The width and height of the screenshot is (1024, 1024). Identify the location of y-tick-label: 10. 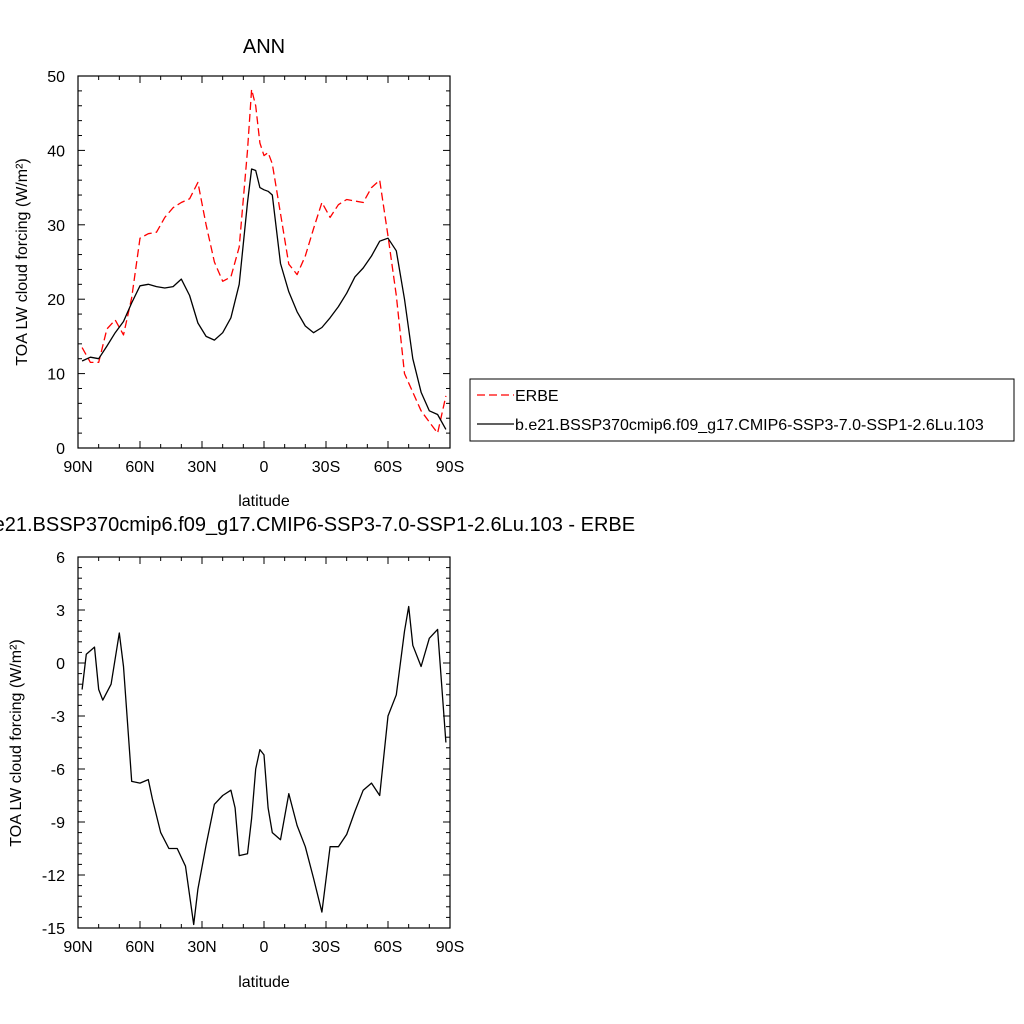
(56, 375).